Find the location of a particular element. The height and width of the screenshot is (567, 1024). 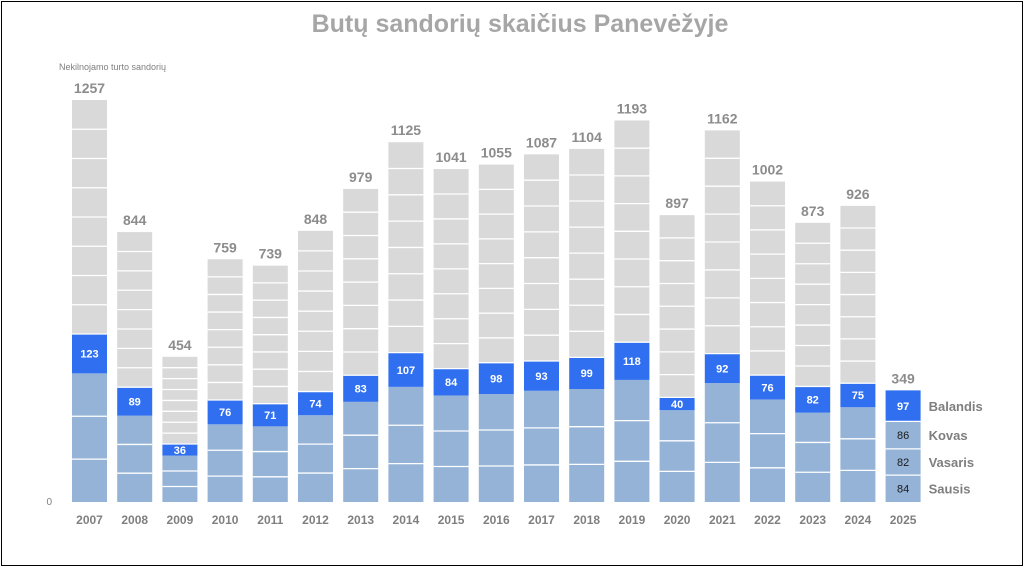

bar-q1-2020 is located at coordinates (677, 456).